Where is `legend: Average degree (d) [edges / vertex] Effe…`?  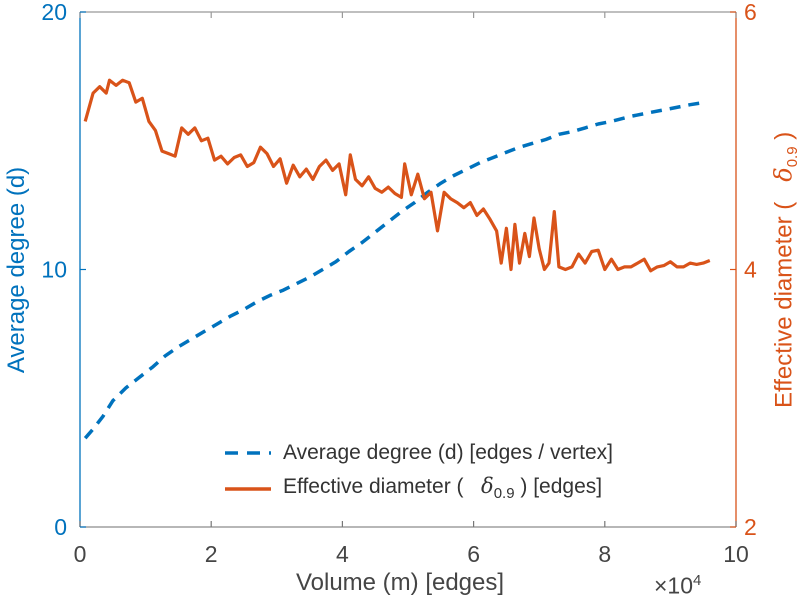 legend: Average degree (d) [edges / vertex] Effe… is located at coordinates (418, 470).